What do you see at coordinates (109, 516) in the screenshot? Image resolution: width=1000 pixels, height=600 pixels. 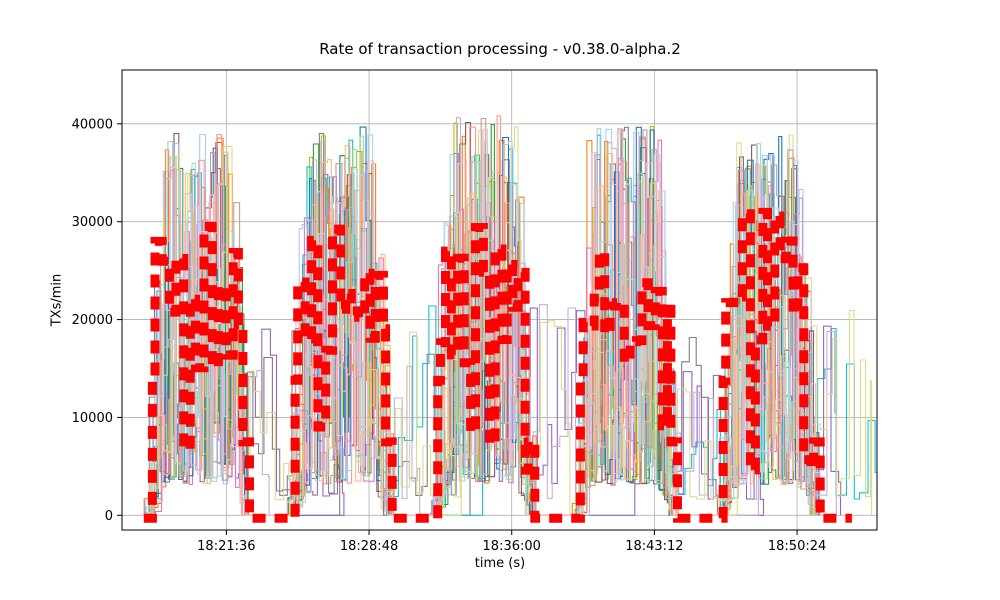 I see `y-tick-label: 0` at bounding box center [109, 516].